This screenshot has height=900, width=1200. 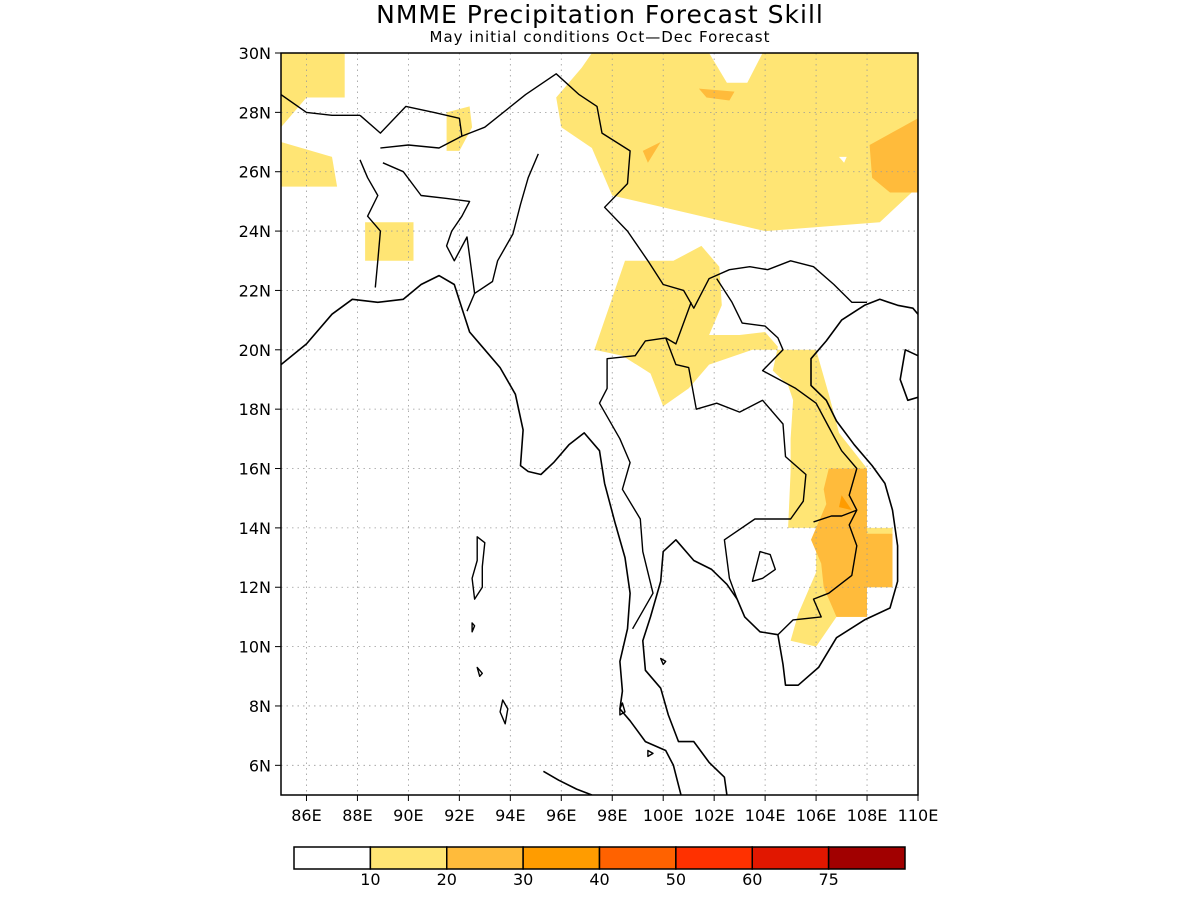 I want to click on lon-tick-label: 108E, so click(x=867, y=815).